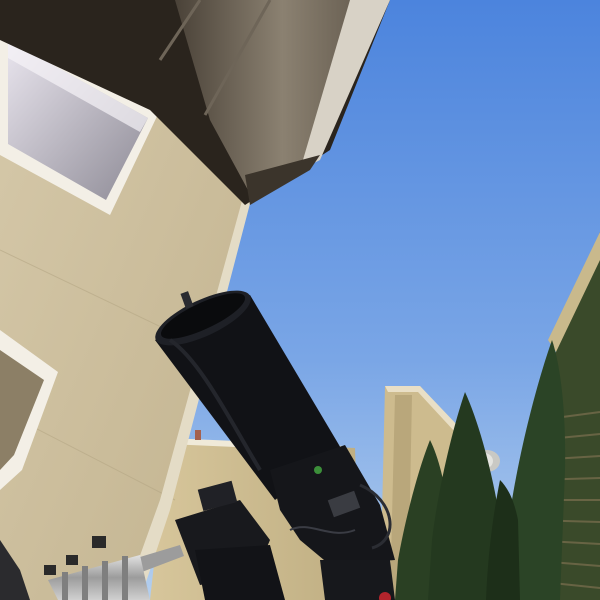  Describe the element at coordinates (114, 568) in the screenshot. I see `counterweights` at that location.